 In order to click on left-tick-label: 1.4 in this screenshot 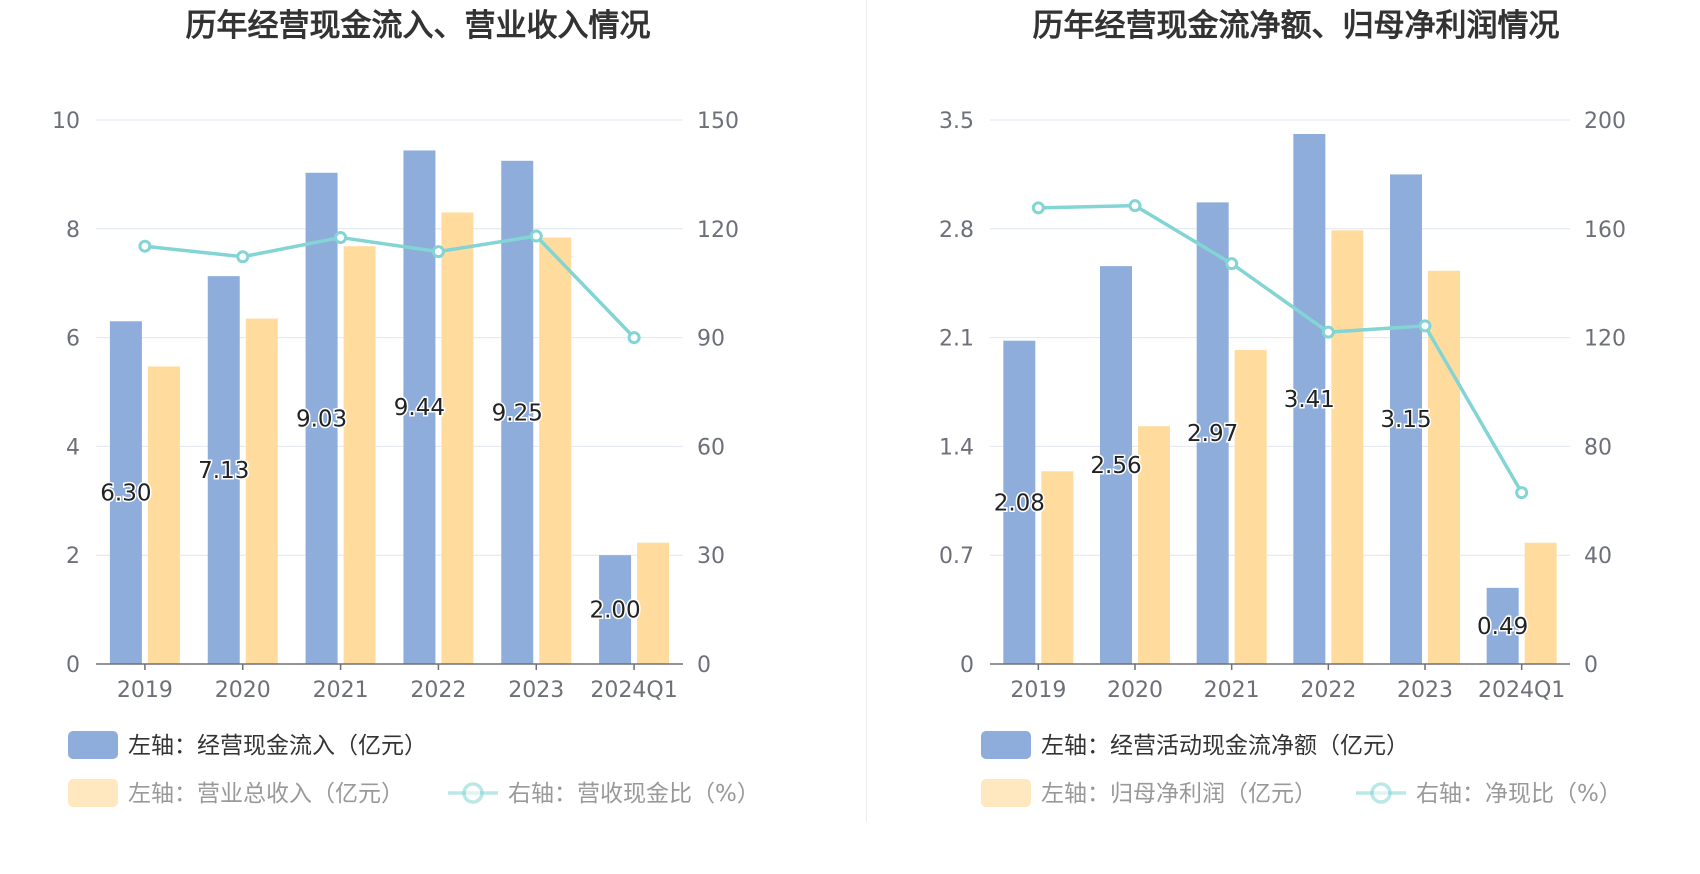, I will do `click(956, 447)`.